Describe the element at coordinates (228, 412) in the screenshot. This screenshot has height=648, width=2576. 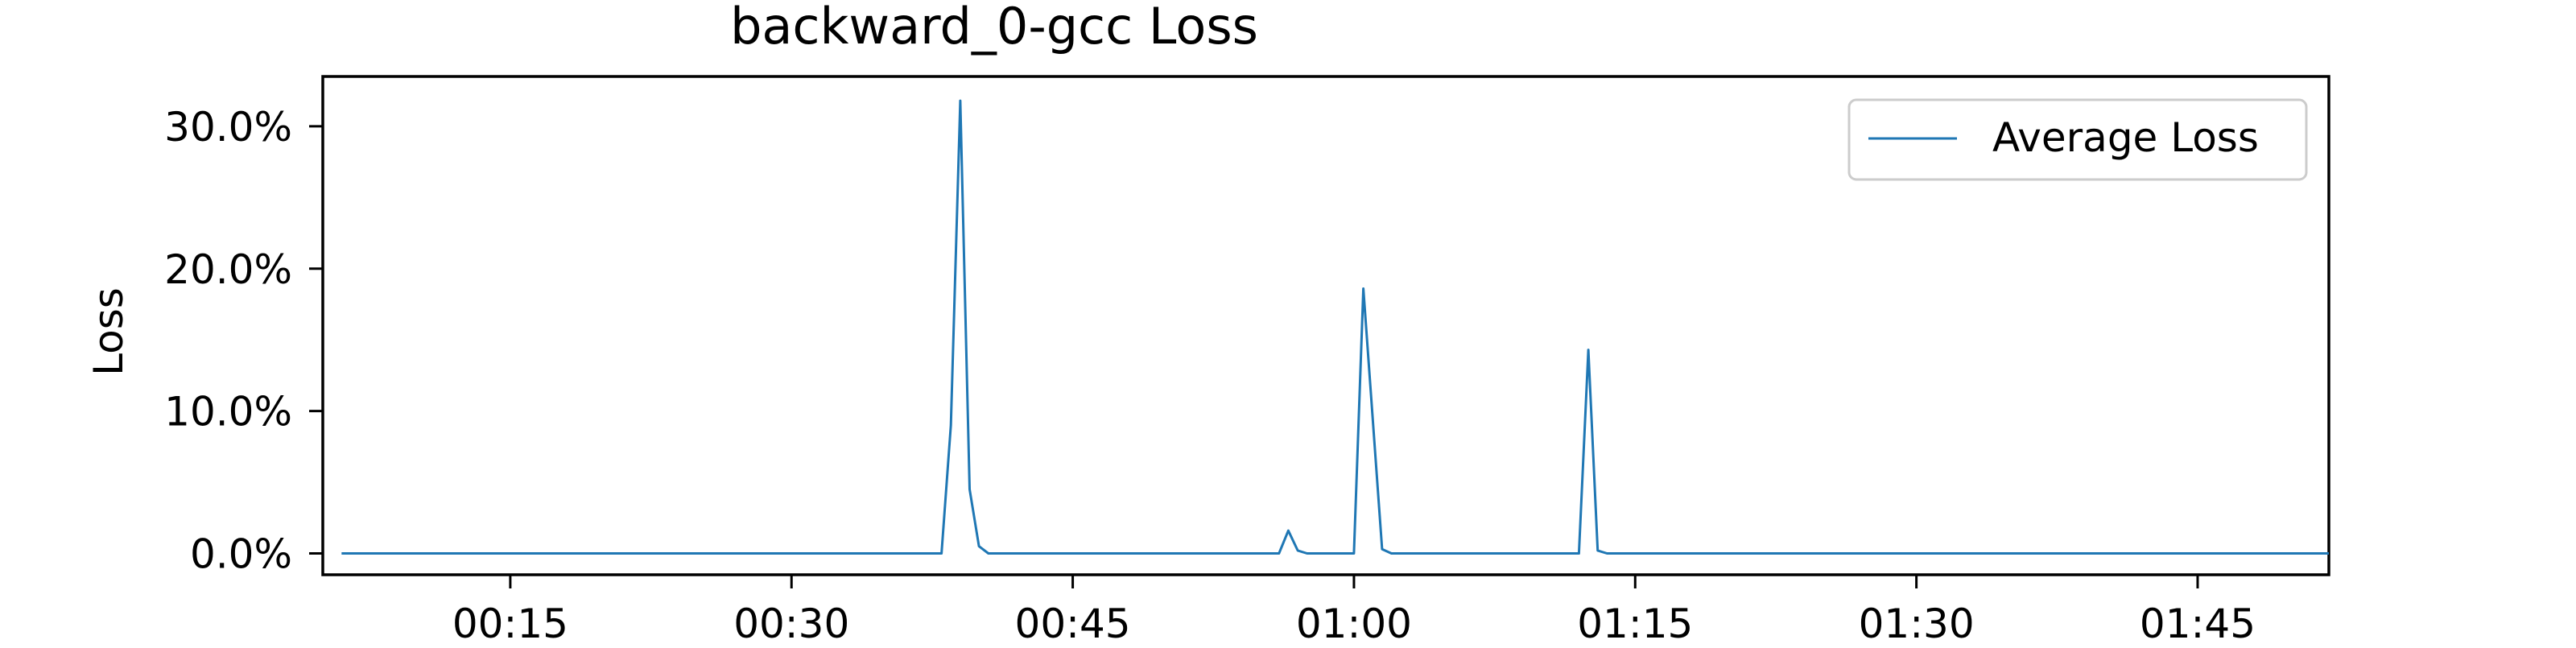
I see `y-tick-label: 10.0%` at that location.